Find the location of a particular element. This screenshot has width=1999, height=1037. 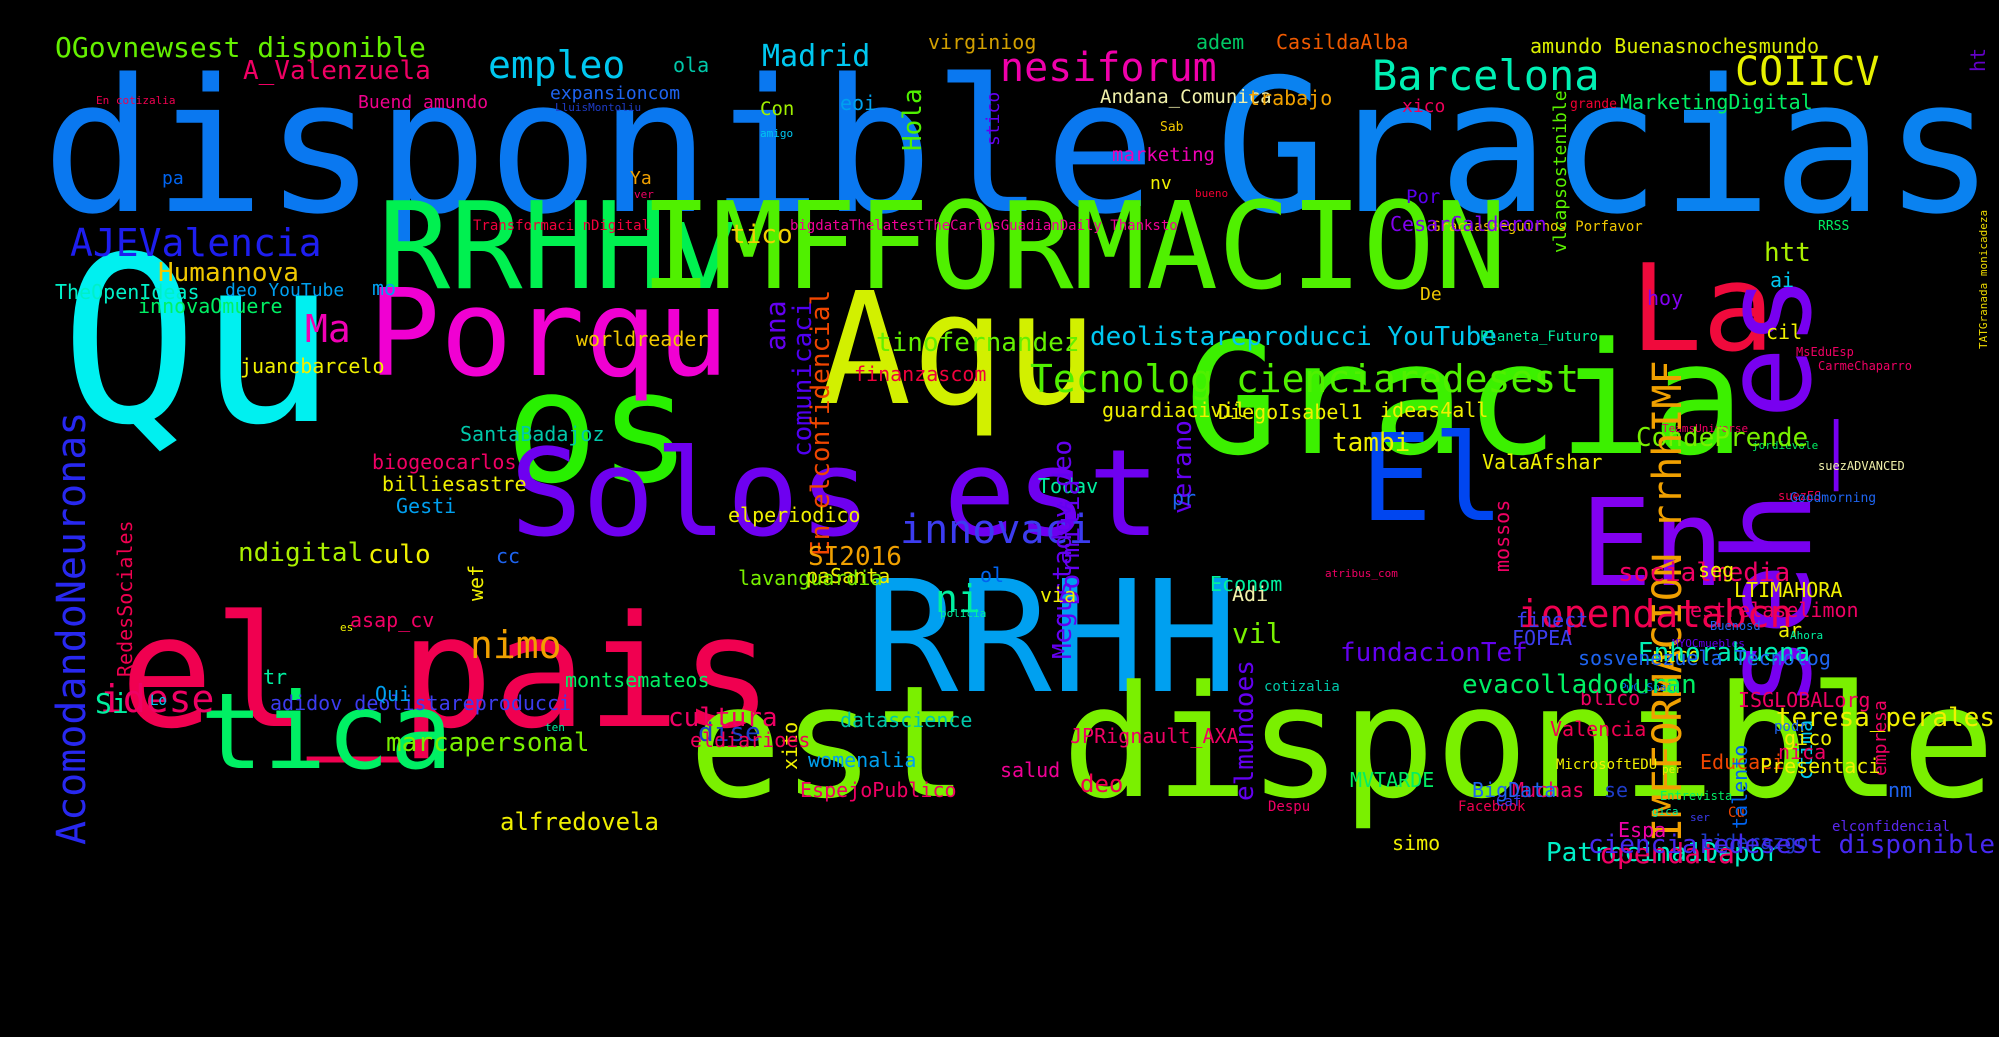

cloud-word: salud is located at coordinates (1030, 770).